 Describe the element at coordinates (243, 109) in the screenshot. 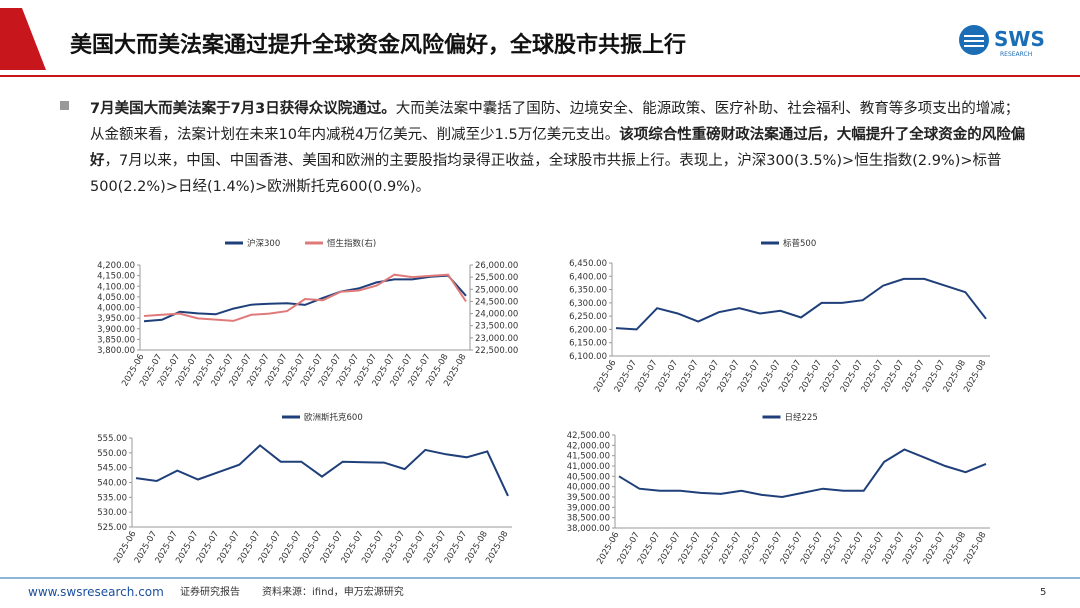

I see `body-segment: 7月美国大而美法案于7月3日获得众议院通过。` at that location.